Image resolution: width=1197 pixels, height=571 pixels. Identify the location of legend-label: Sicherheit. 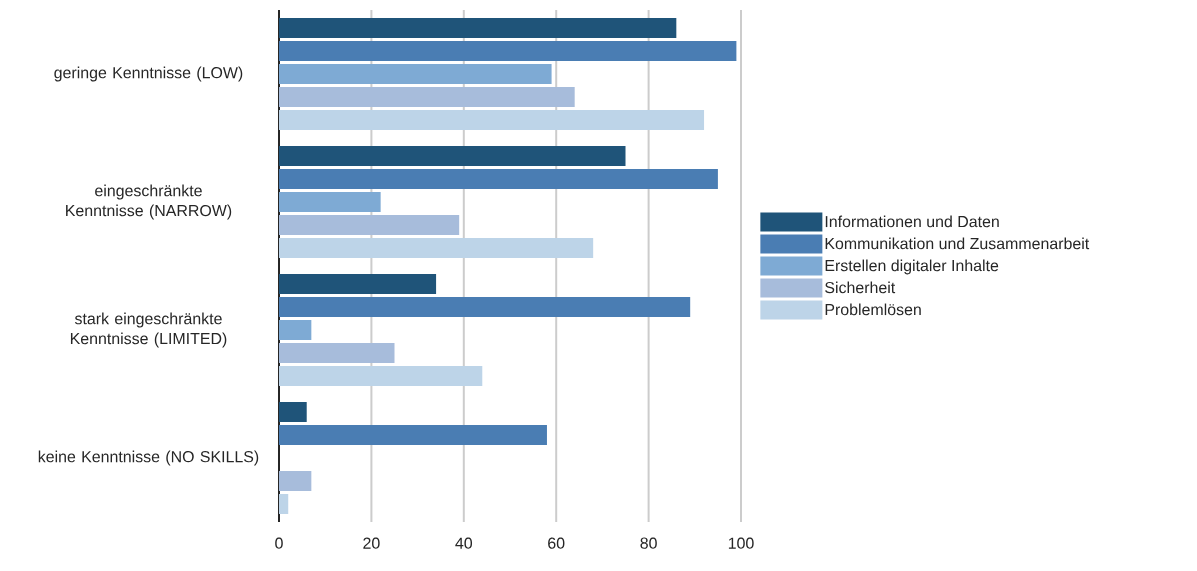
(860, 287).